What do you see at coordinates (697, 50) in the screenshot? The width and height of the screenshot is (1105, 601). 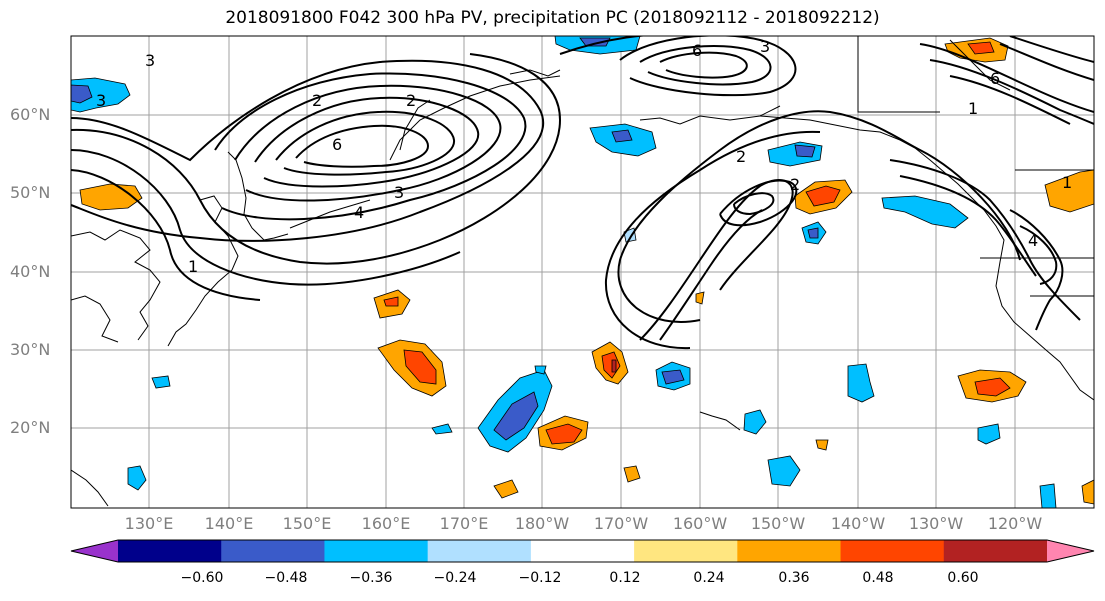 I see `contour-label-6b: 6` at bounding box center [697, 50].